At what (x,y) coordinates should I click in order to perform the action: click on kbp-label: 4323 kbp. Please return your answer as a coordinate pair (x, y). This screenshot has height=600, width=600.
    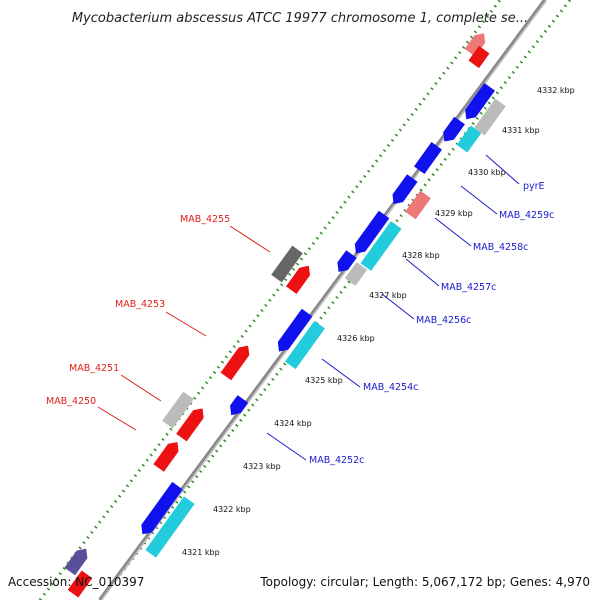
    Looking at the image, I should click on (262, 466).